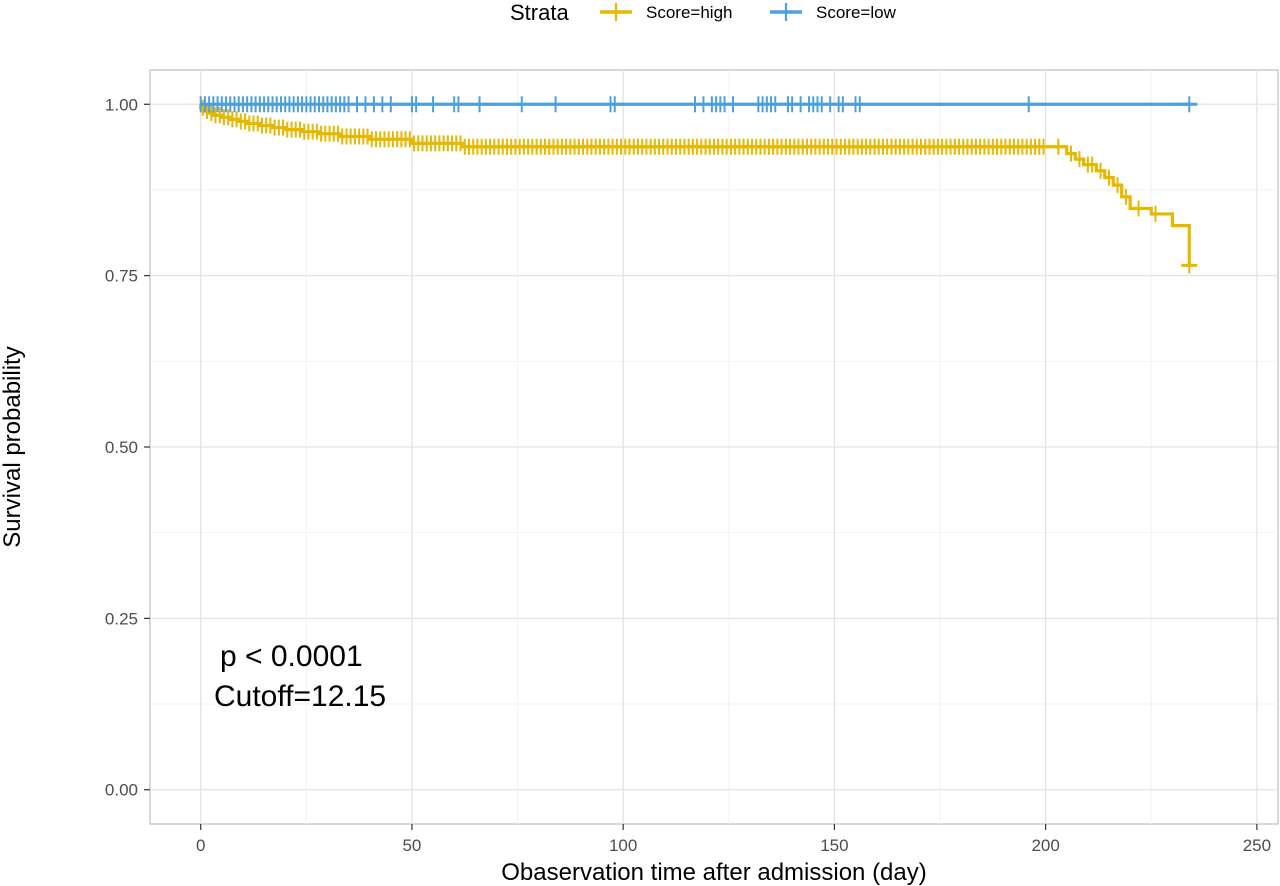 This screenshot has height=886, width=1280. What do you see at coordinates (121, 618) in the screenshot?
I see `y-tick-label: 0.25` at bounding box center [121, 618].